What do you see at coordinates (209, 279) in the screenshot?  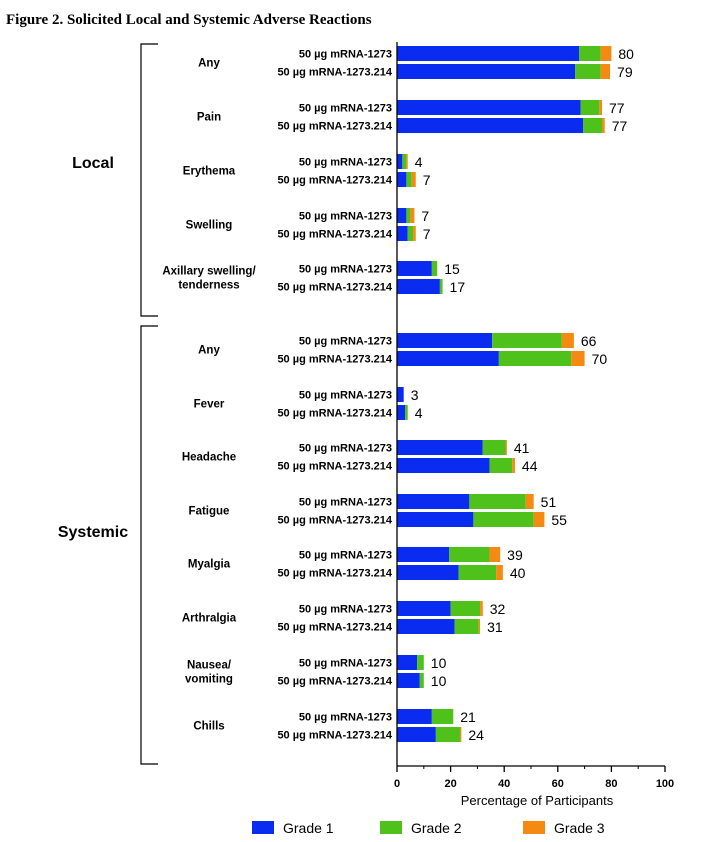 I see `reaction-label: Axillary swelling/tenderness` at bounding box center [209, 279].